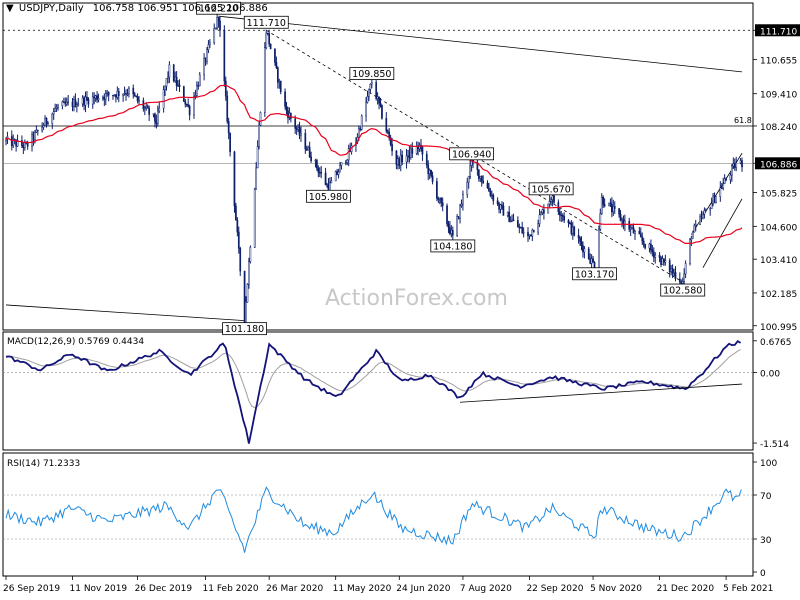  What do you see at coordinates (43, 464) in the screenshot?
I see `rsi-title: RSI(14) 71.2333` at bounding box center [43, 464].